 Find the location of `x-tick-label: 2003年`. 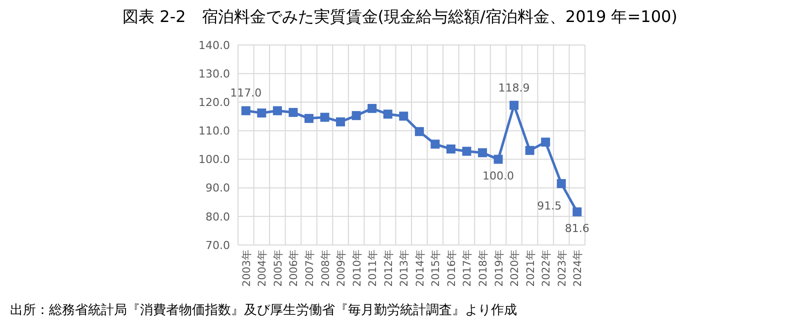

x-tick-label: 2003年 is located at coordinates (246, 268).